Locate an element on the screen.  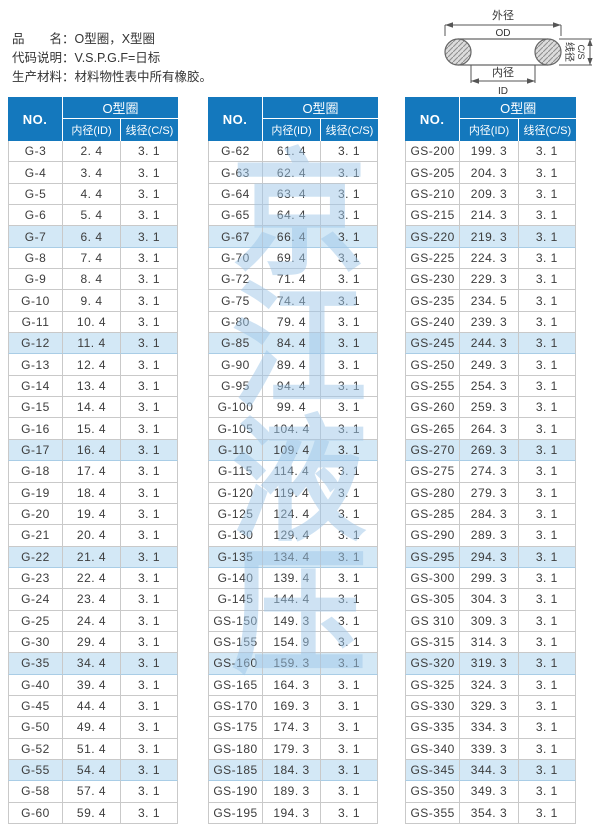
id-cell: 309. 3 is located at coordinates (489, 621).